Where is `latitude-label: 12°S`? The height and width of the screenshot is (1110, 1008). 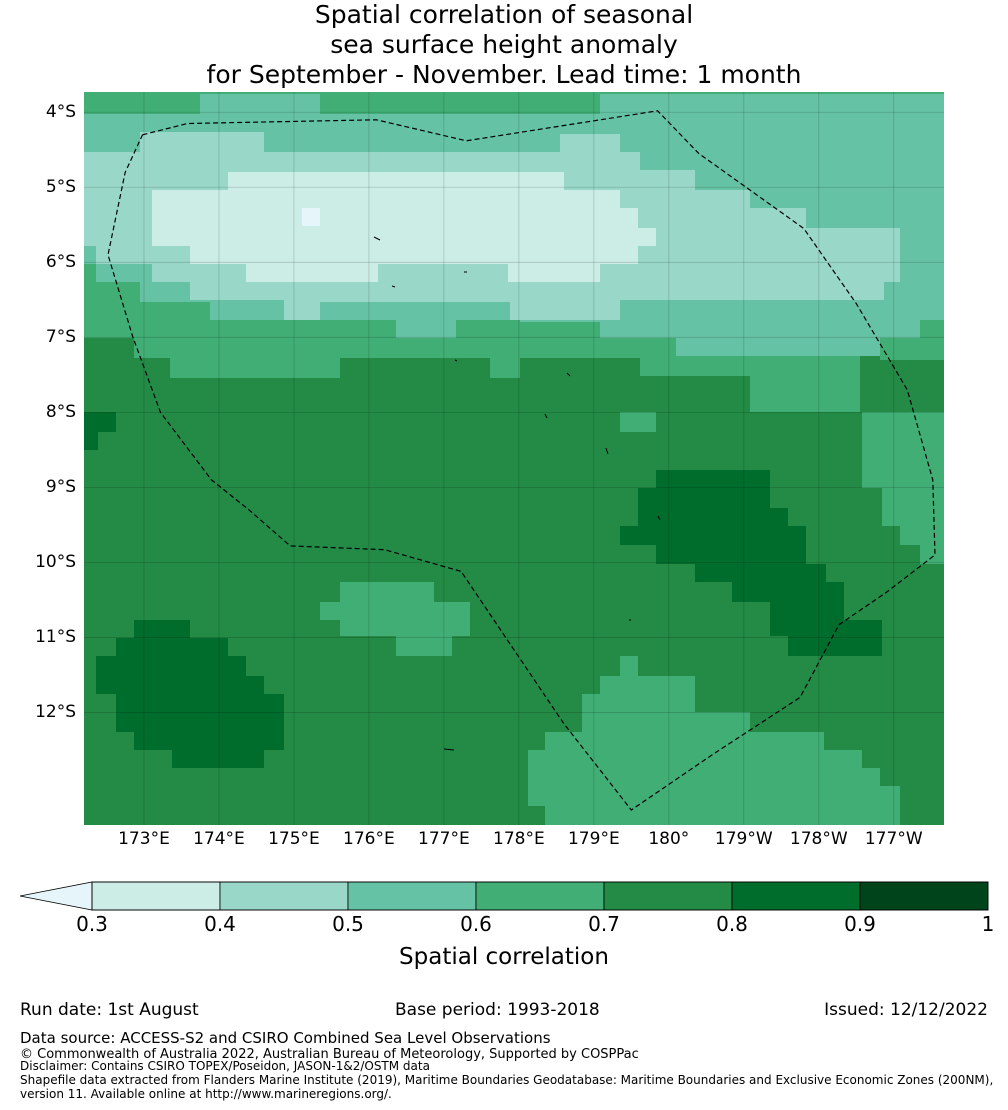
latitude-label: 12°S is located at coordinates (55, 712).